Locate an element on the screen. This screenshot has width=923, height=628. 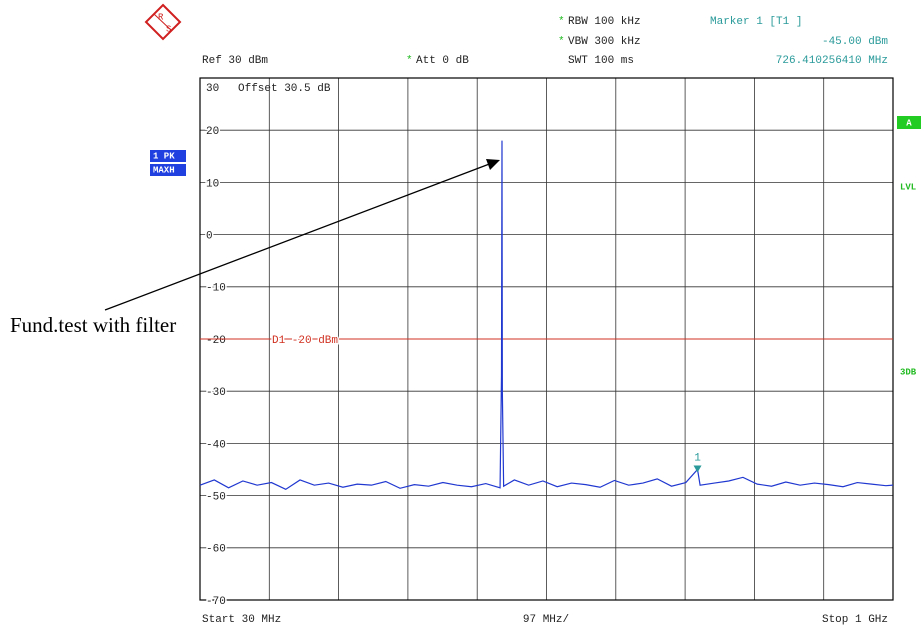
y-tick-label: 10 is located at coordinates (212, 184).